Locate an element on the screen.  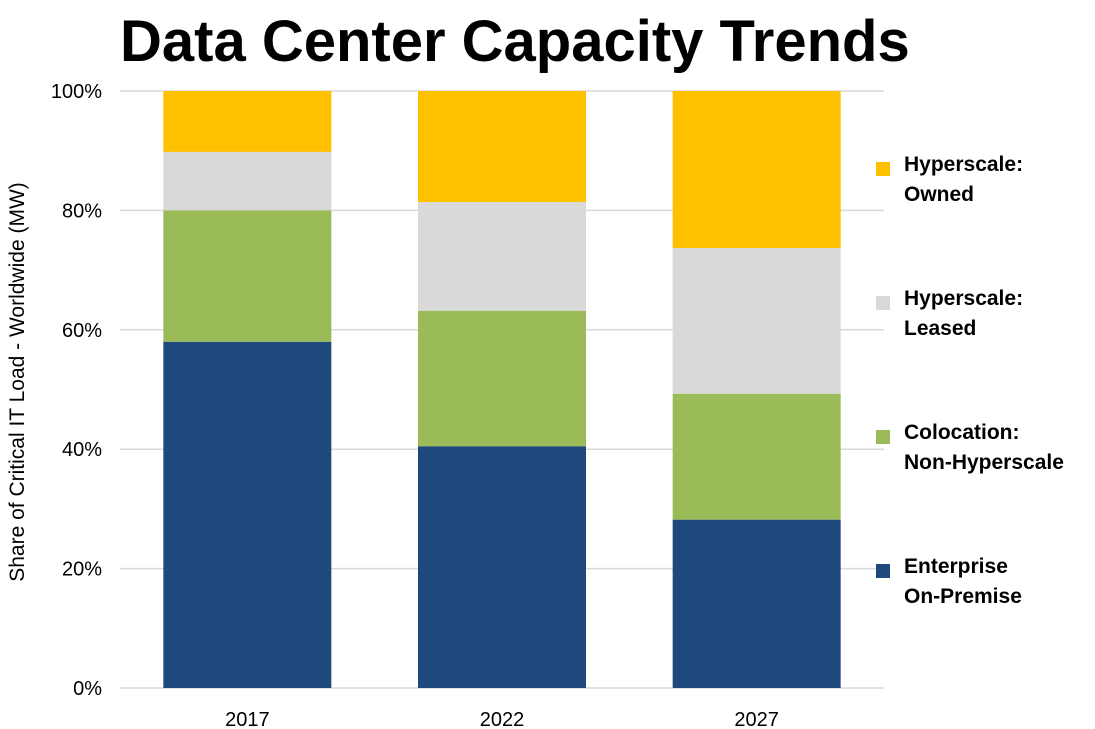
bar-segment-2022-hyperscale-owned is located at coordinates (502, 147).